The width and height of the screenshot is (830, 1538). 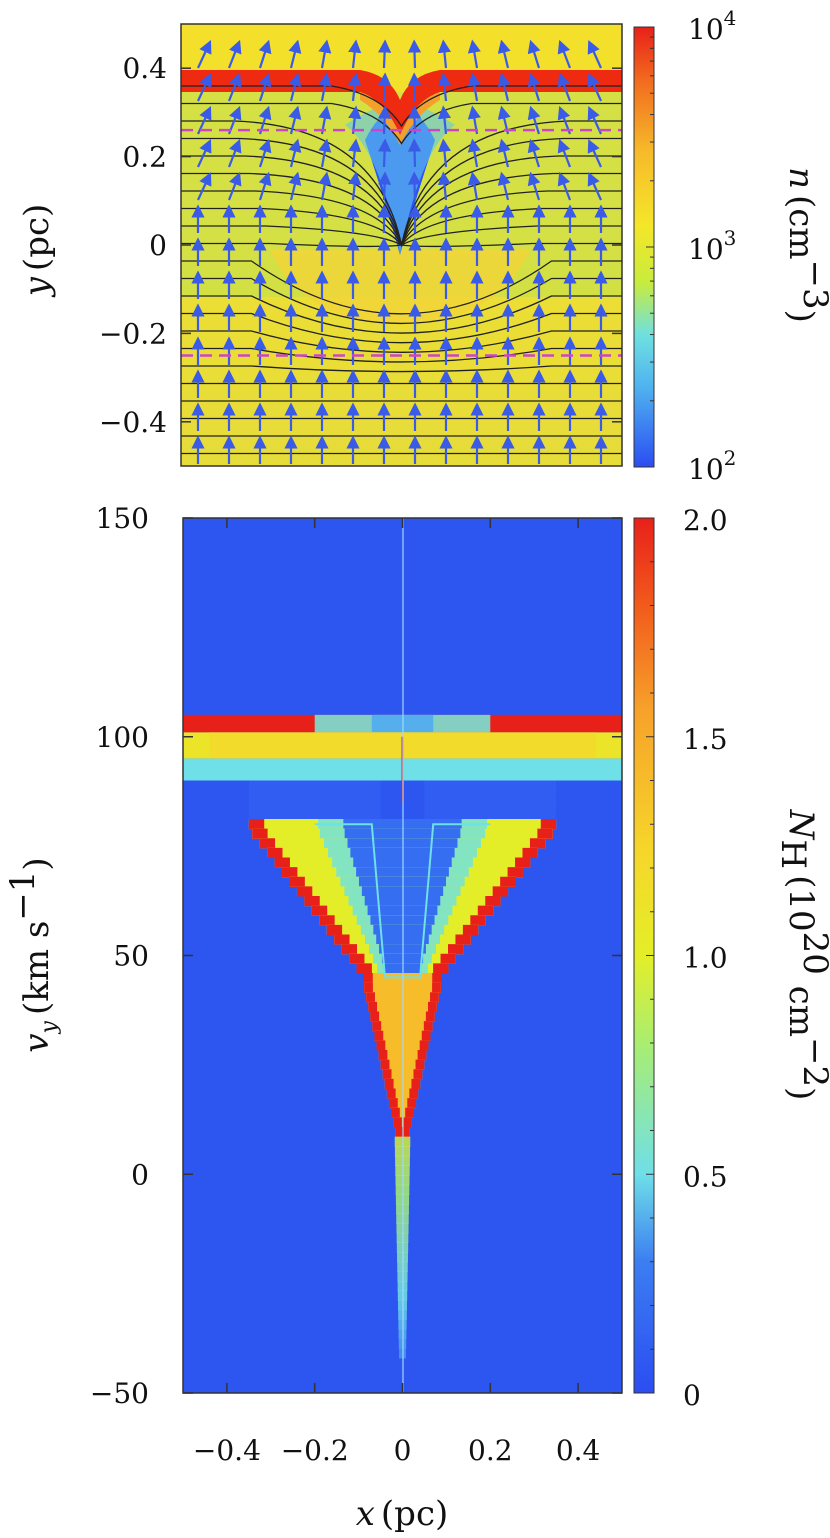 I want to click on top-y-tick-label: −0.4, so click(x=133, y=422).